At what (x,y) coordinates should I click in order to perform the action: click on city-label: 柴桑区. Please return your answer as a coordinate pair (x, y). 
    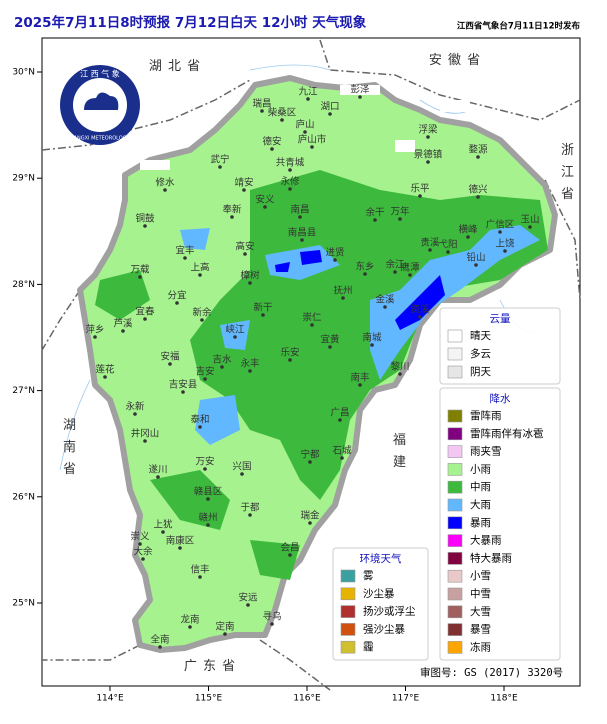
    Looking at the image, I should click on (282, 113).